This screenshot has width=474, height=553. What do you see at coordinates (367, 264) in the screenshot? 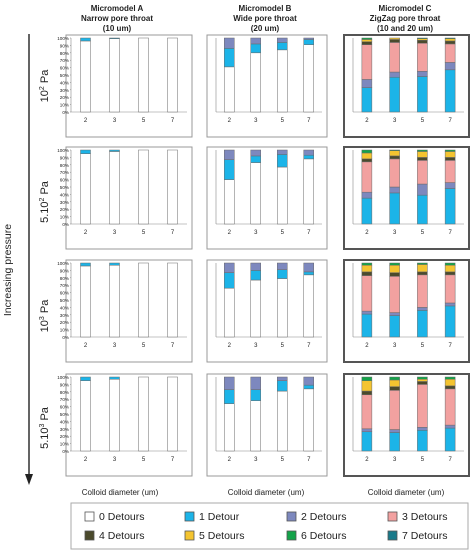
I see `bar-segment-2-6-detours` at bounding box center [367, 264].